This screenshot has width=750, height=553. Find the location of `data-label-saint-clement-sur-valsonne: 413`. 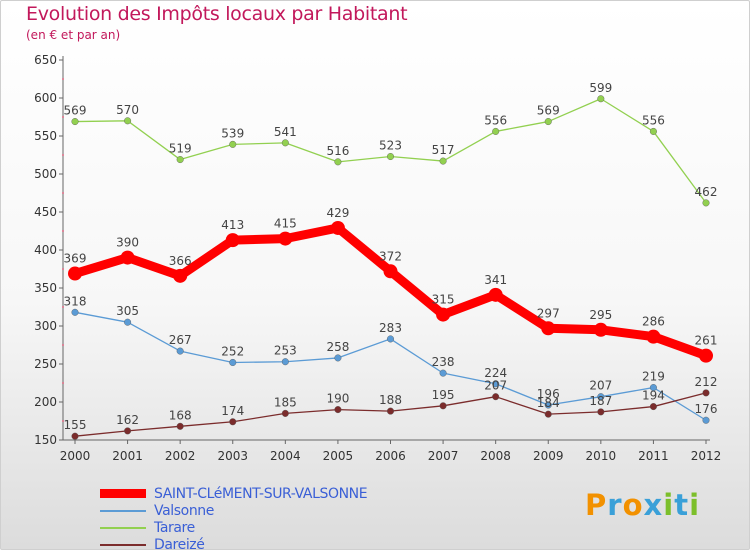

data-label-saint-clement-sur-valsonne: 413 is located at coordinates (232, 225).